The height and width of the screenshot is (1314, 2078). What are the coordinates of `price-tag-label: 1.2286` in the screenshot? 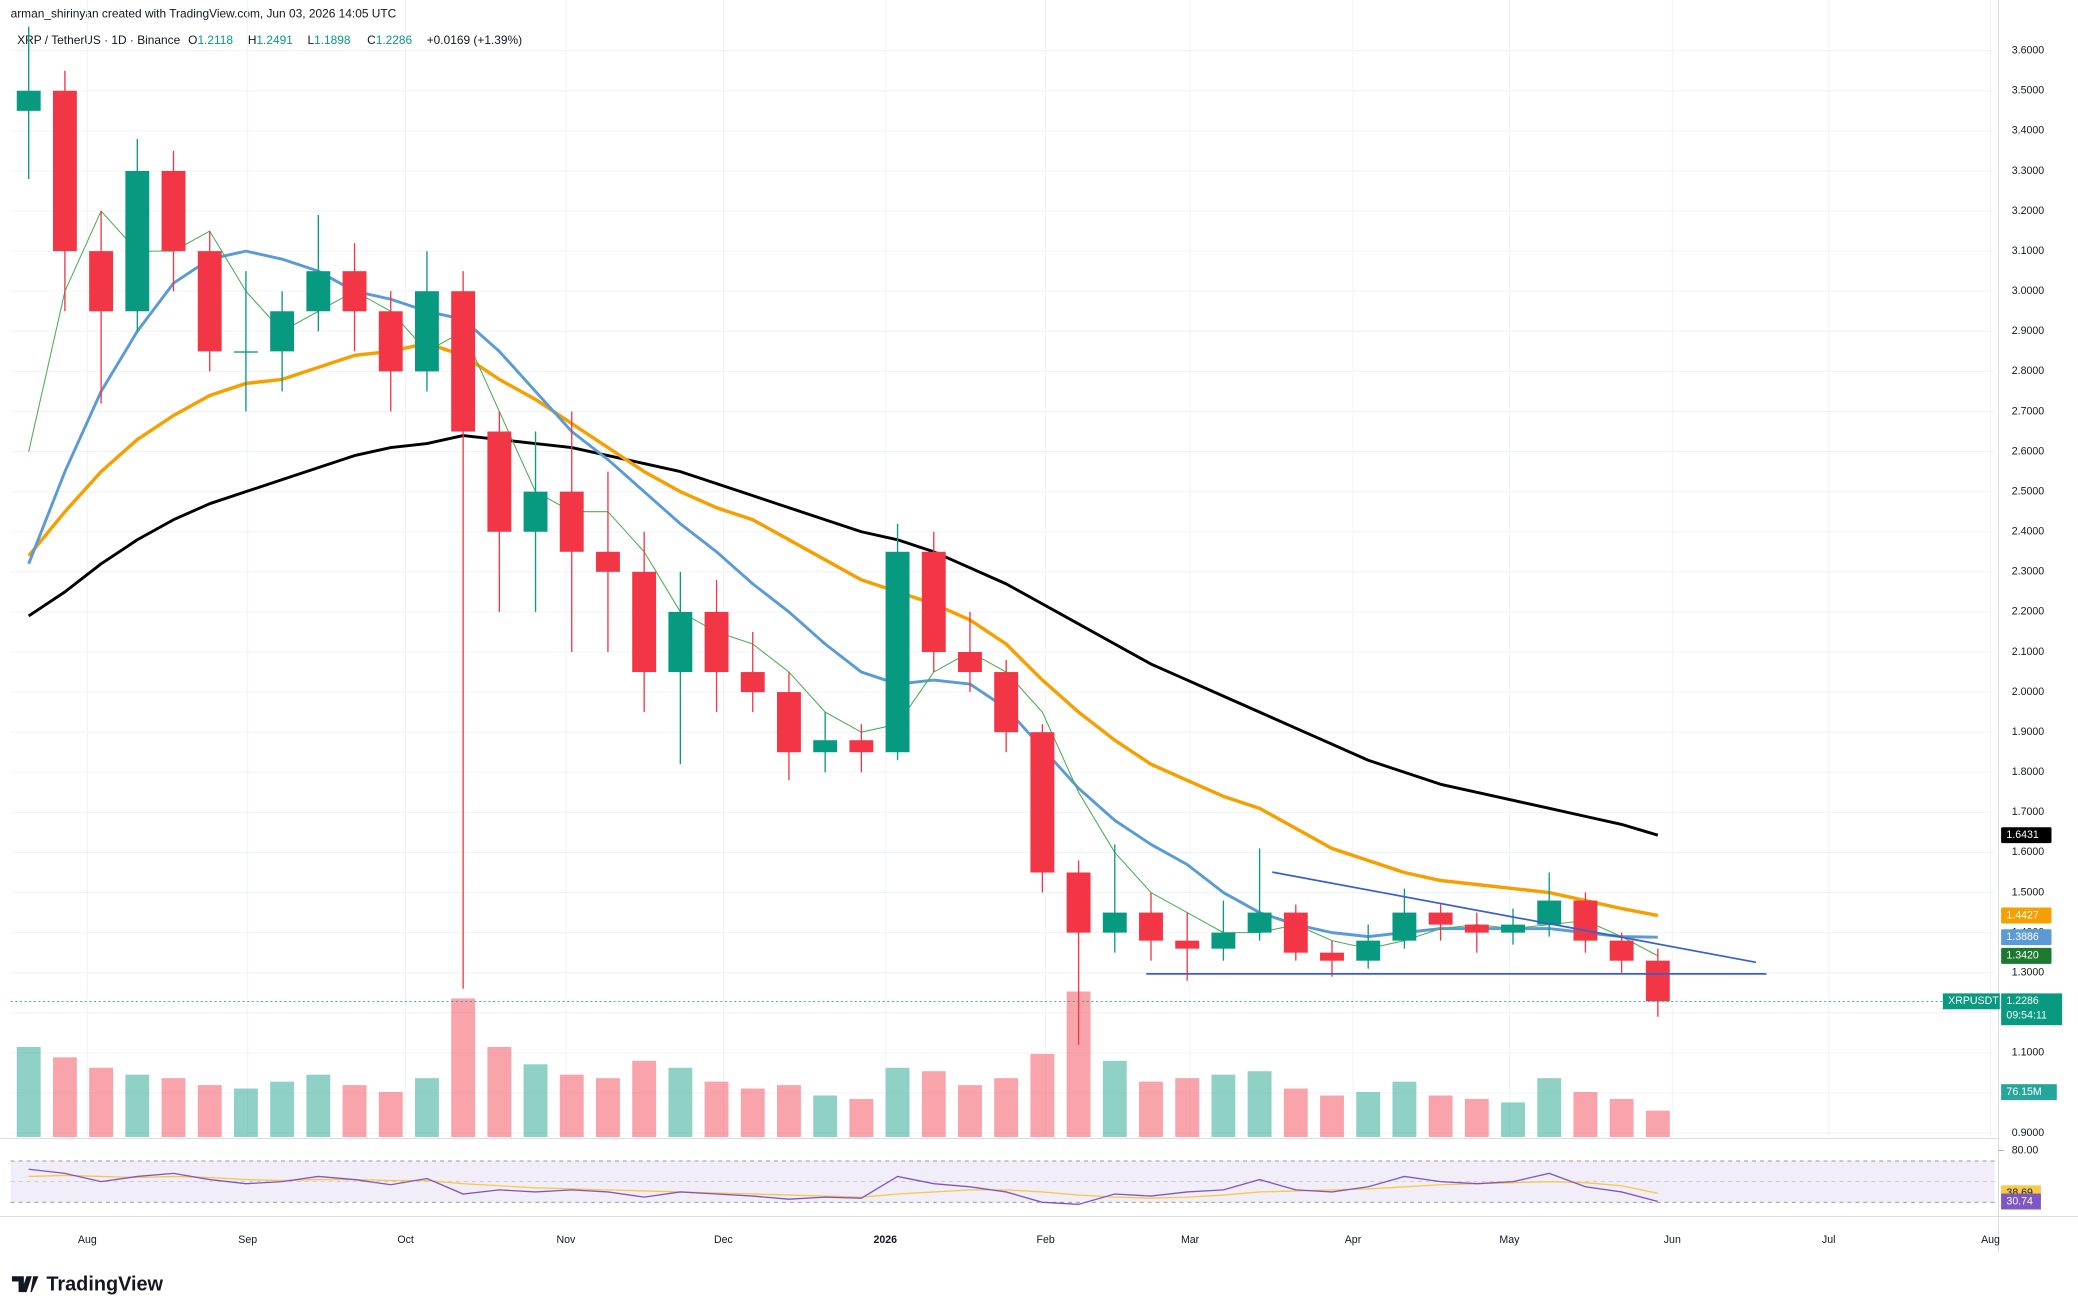 It's located at (2022, 1001).